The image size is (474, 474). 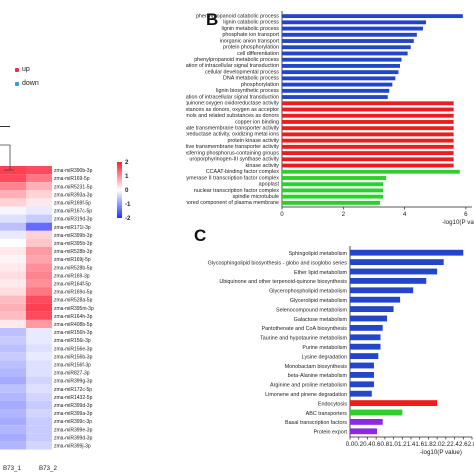 What do you see at coordinates (237, 16) in the screenshot?
I see `bar-category-label: phenylpropanoid catabolic process` at bounding box center [237, 16].